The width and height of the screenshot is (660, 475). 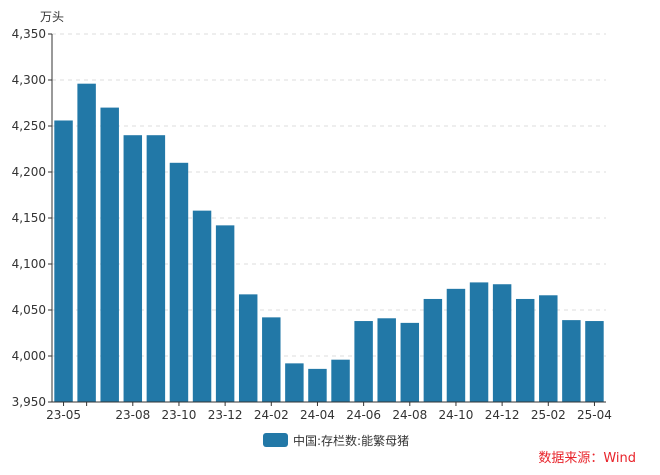 What do you see at coordinates (363, 415) in the screenshot?
I see `x-tick-label: 24-06` at bounding box center [363, 415].